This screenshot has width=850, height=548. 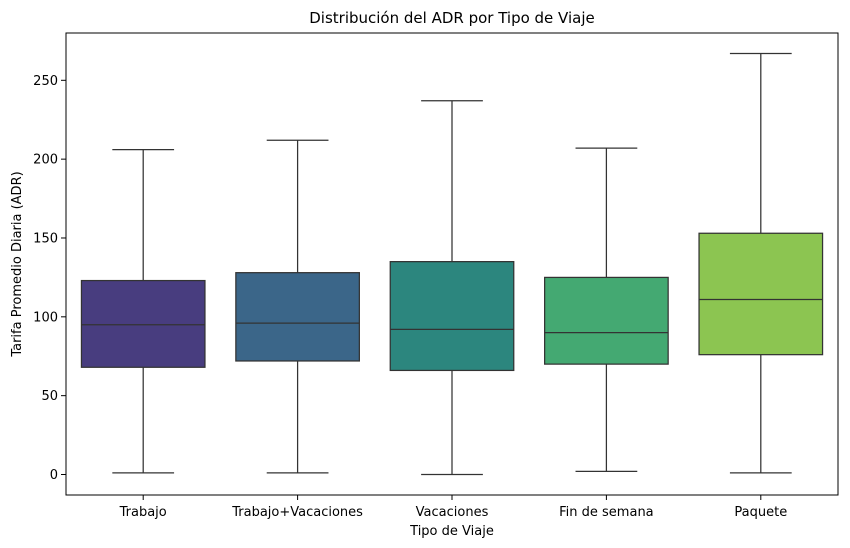 I want to click on y-tick-label: 100, so click(x=45, y=317).